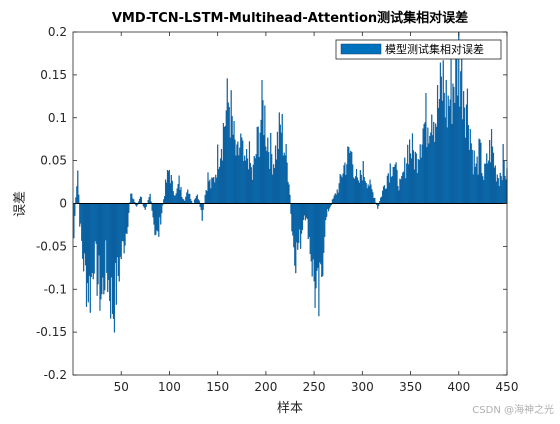 This screenshot has width=560, height=424. I want to click on y-tick-label: -0.1, so click(55, 289).